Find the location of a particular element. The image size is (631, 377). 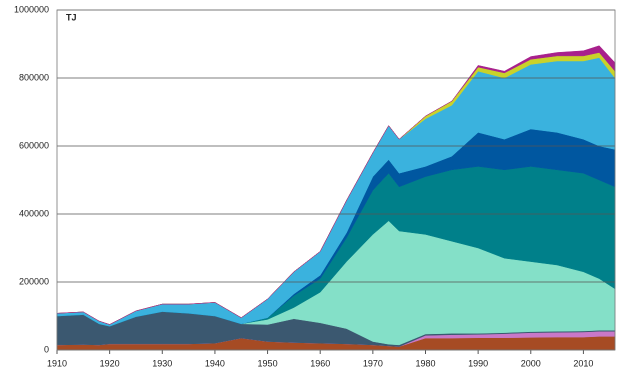

x-tick-label: 2010 is located at coordinates (583, 363).